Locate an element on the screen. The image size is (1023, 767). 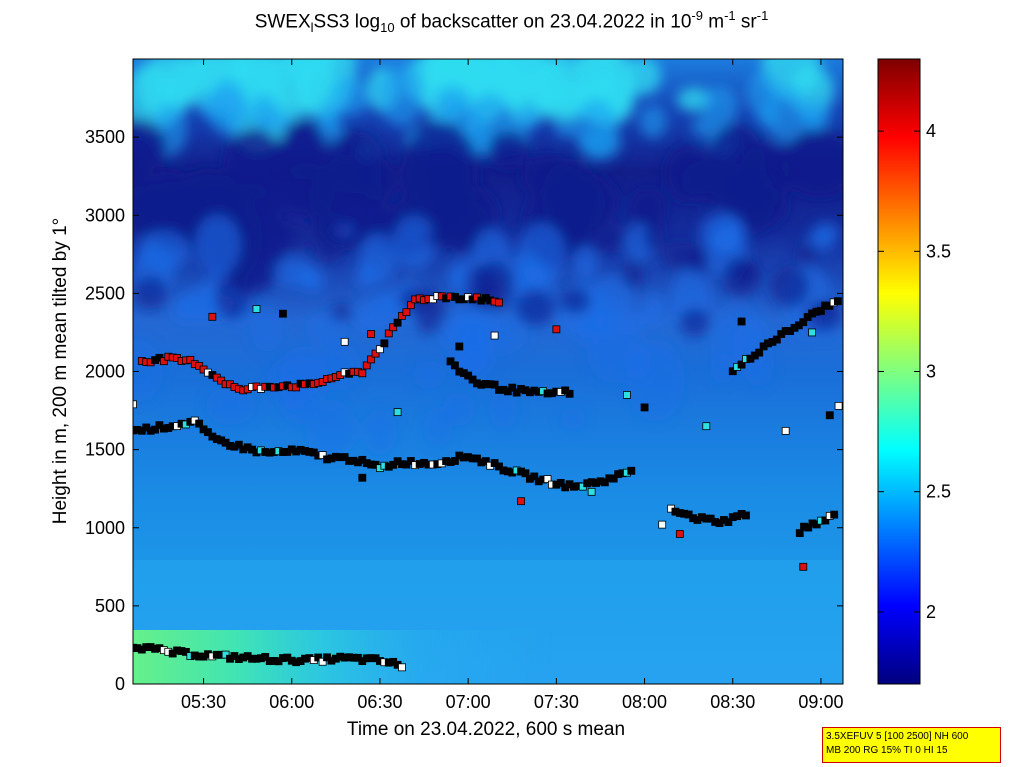
x-tick-label: 06:00 is located at coordinates (291, 702).